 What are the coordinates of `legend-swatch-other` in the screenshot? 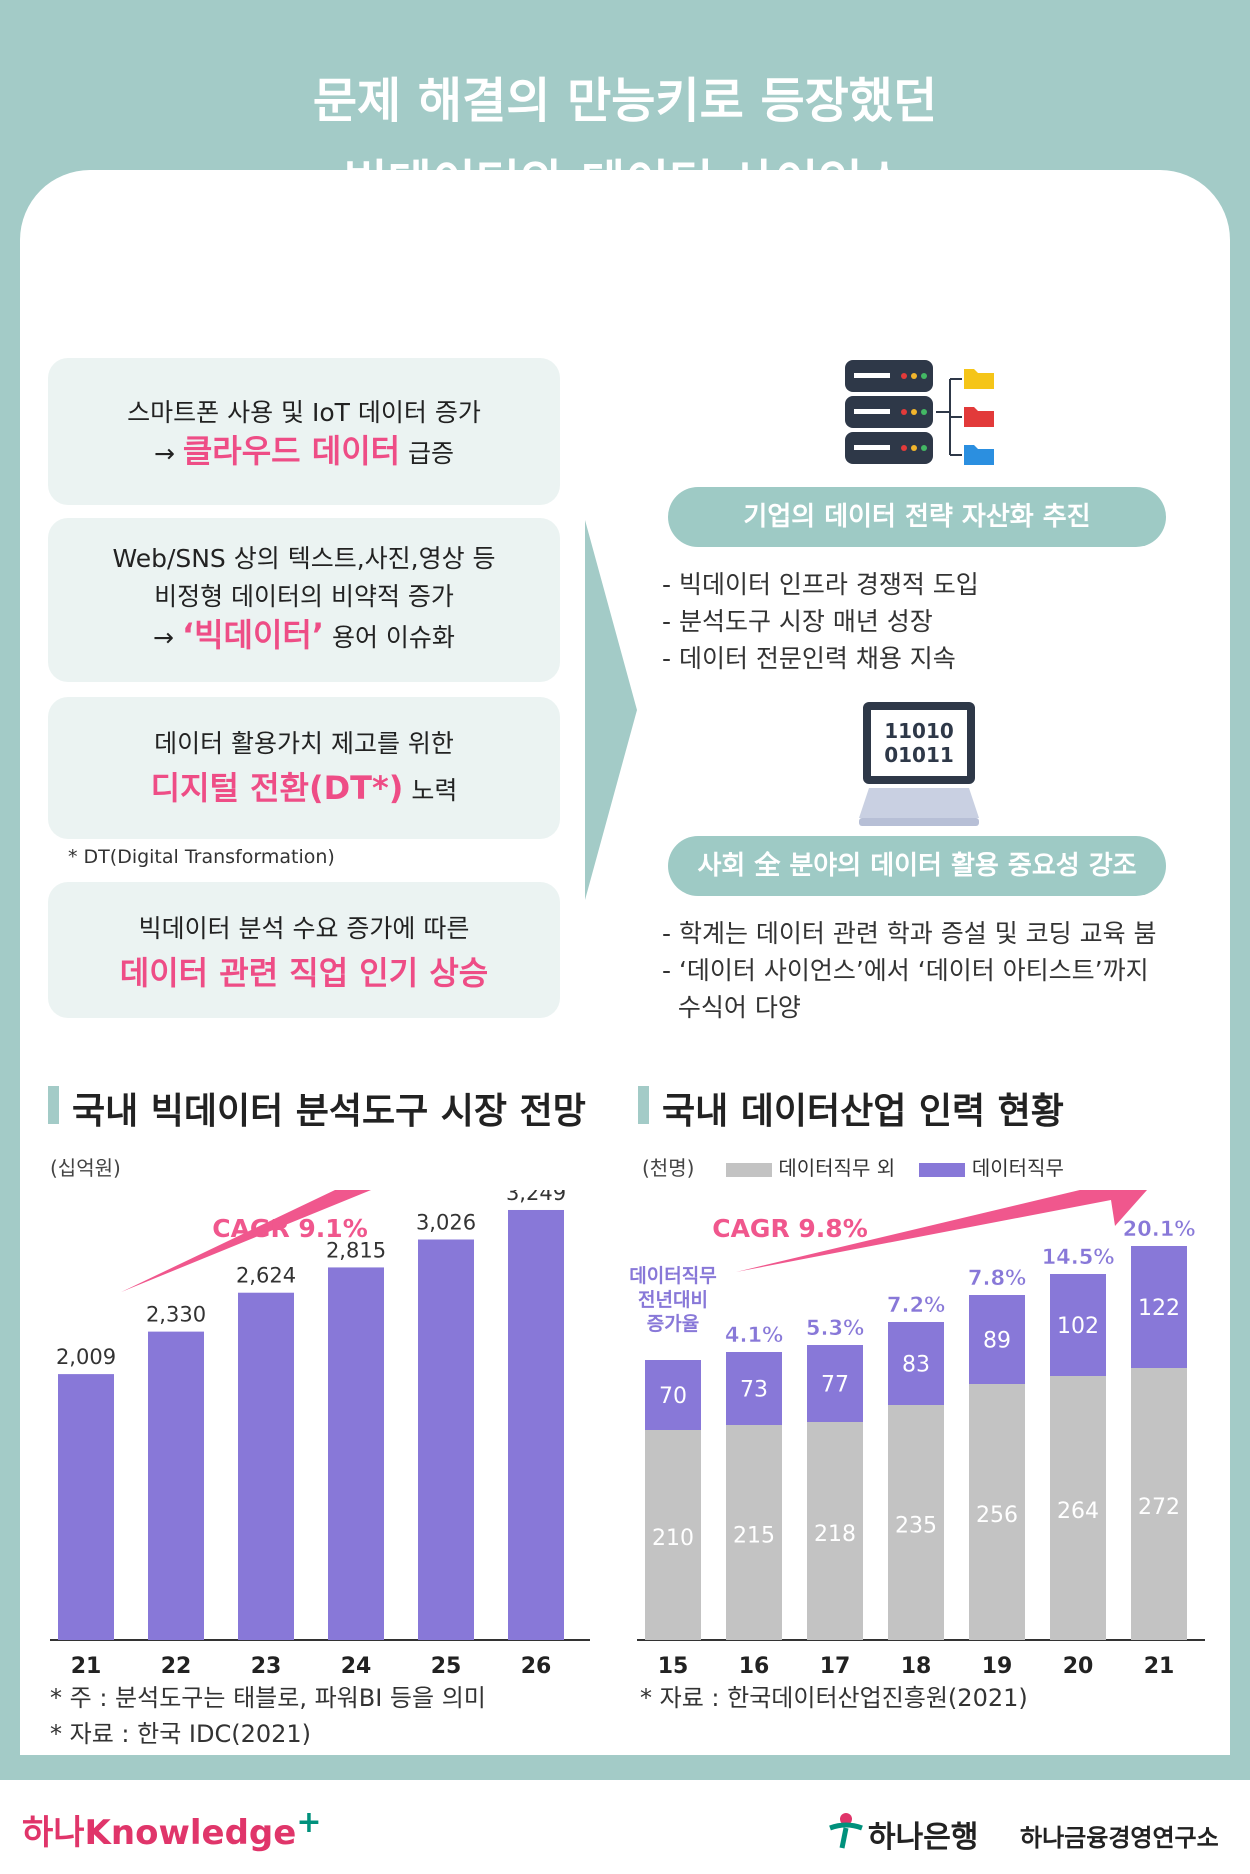 It's located at (749, 1169).